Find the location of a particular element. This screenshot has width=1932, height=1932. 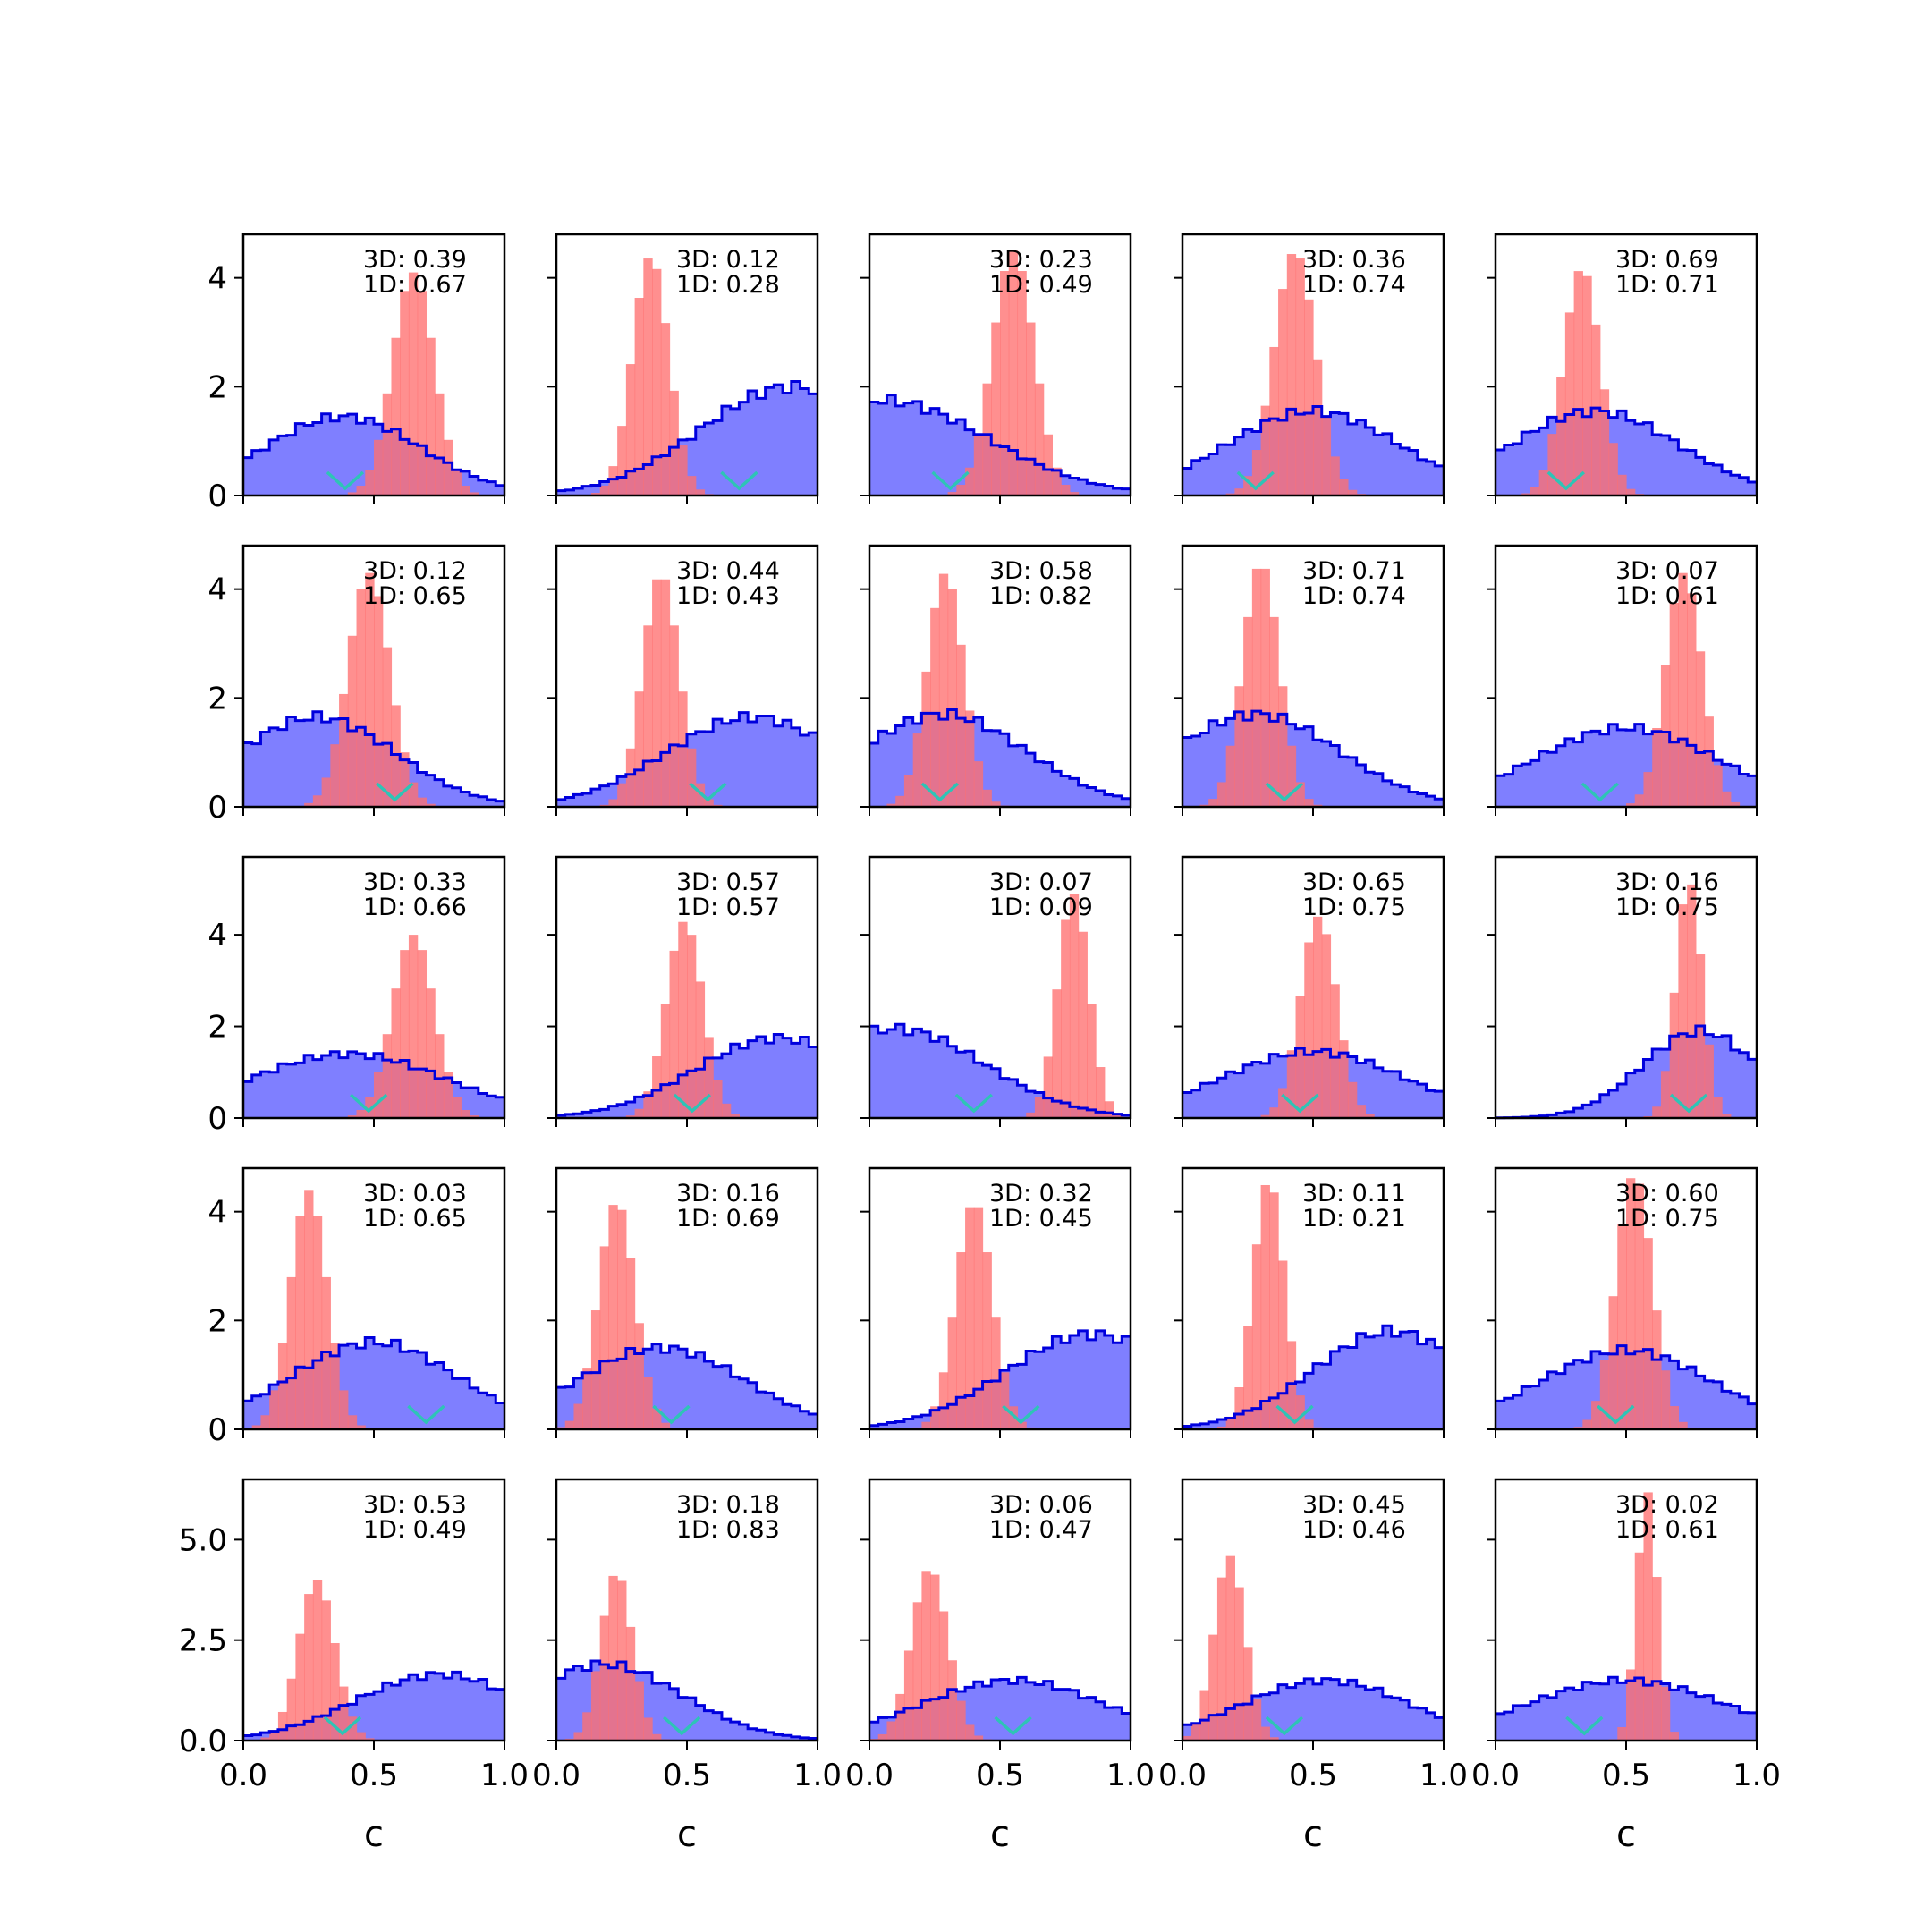

x-tick-label: 1.0 is located at coordinates (504, 1775).